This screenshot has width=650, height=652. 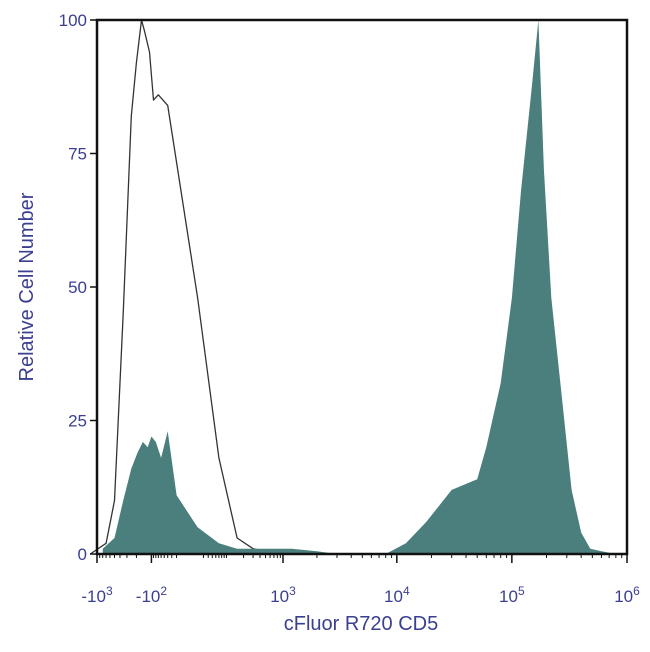 I want to click on y-tick-label: 75, so click(x=77, y=154).